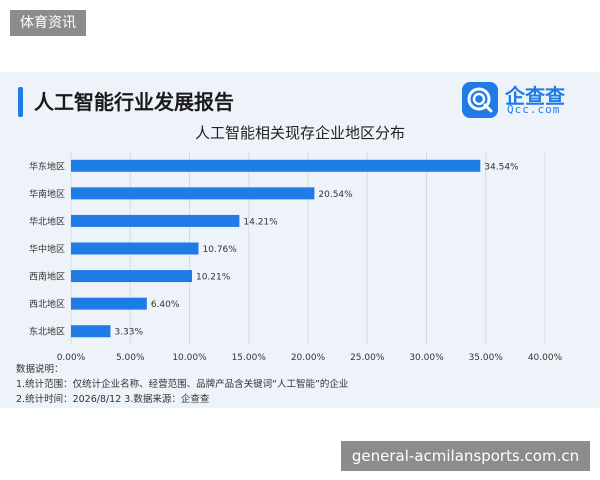 The height and width of the screenshot is (480, 600). I want to click on x-tick-label: 20.00%, so click(308, 358).